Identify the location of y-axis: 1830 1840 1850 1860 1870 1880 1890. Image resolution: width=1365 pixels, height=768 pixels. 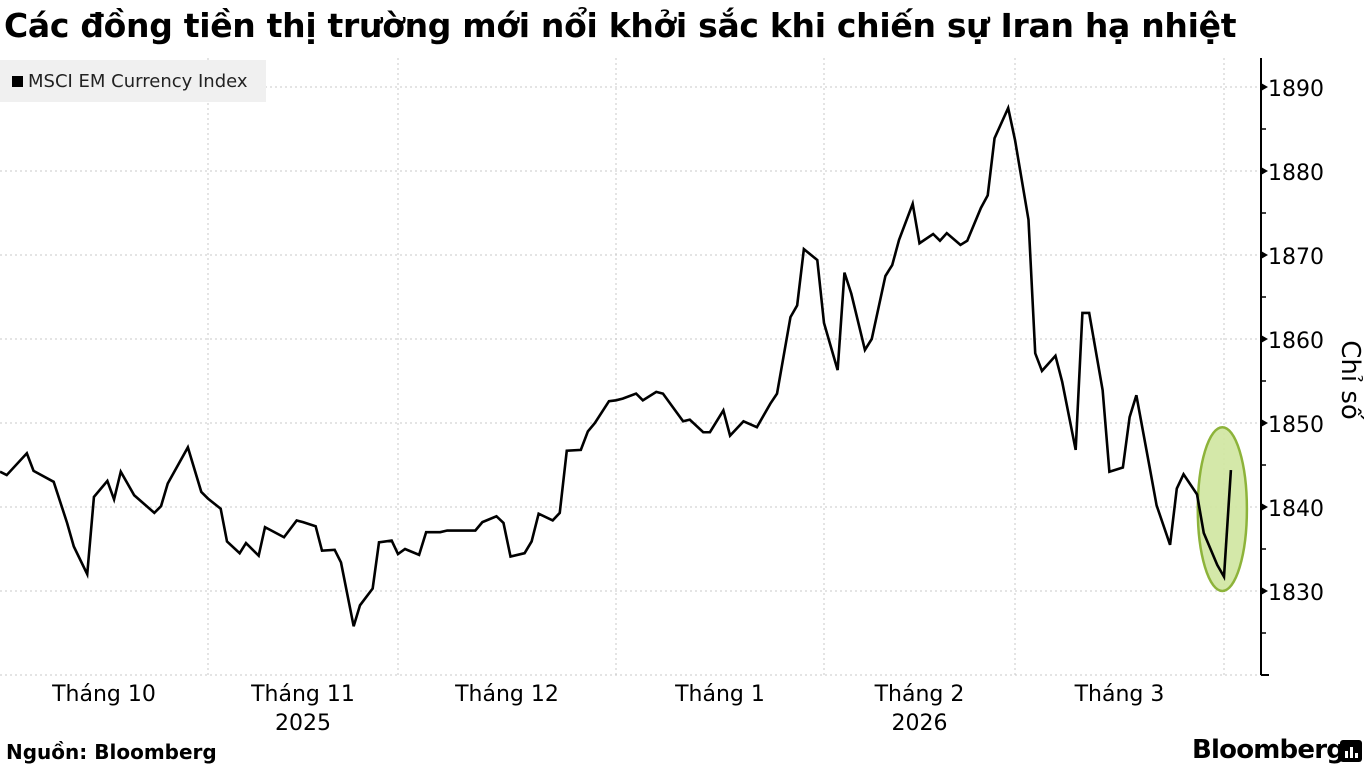
(1292, 367).